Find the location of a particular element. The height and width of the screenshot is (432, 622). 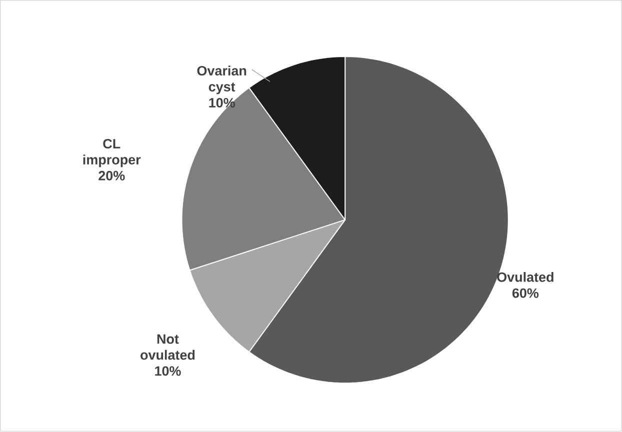

data-label: 20% is located at coordinates (111, 176).